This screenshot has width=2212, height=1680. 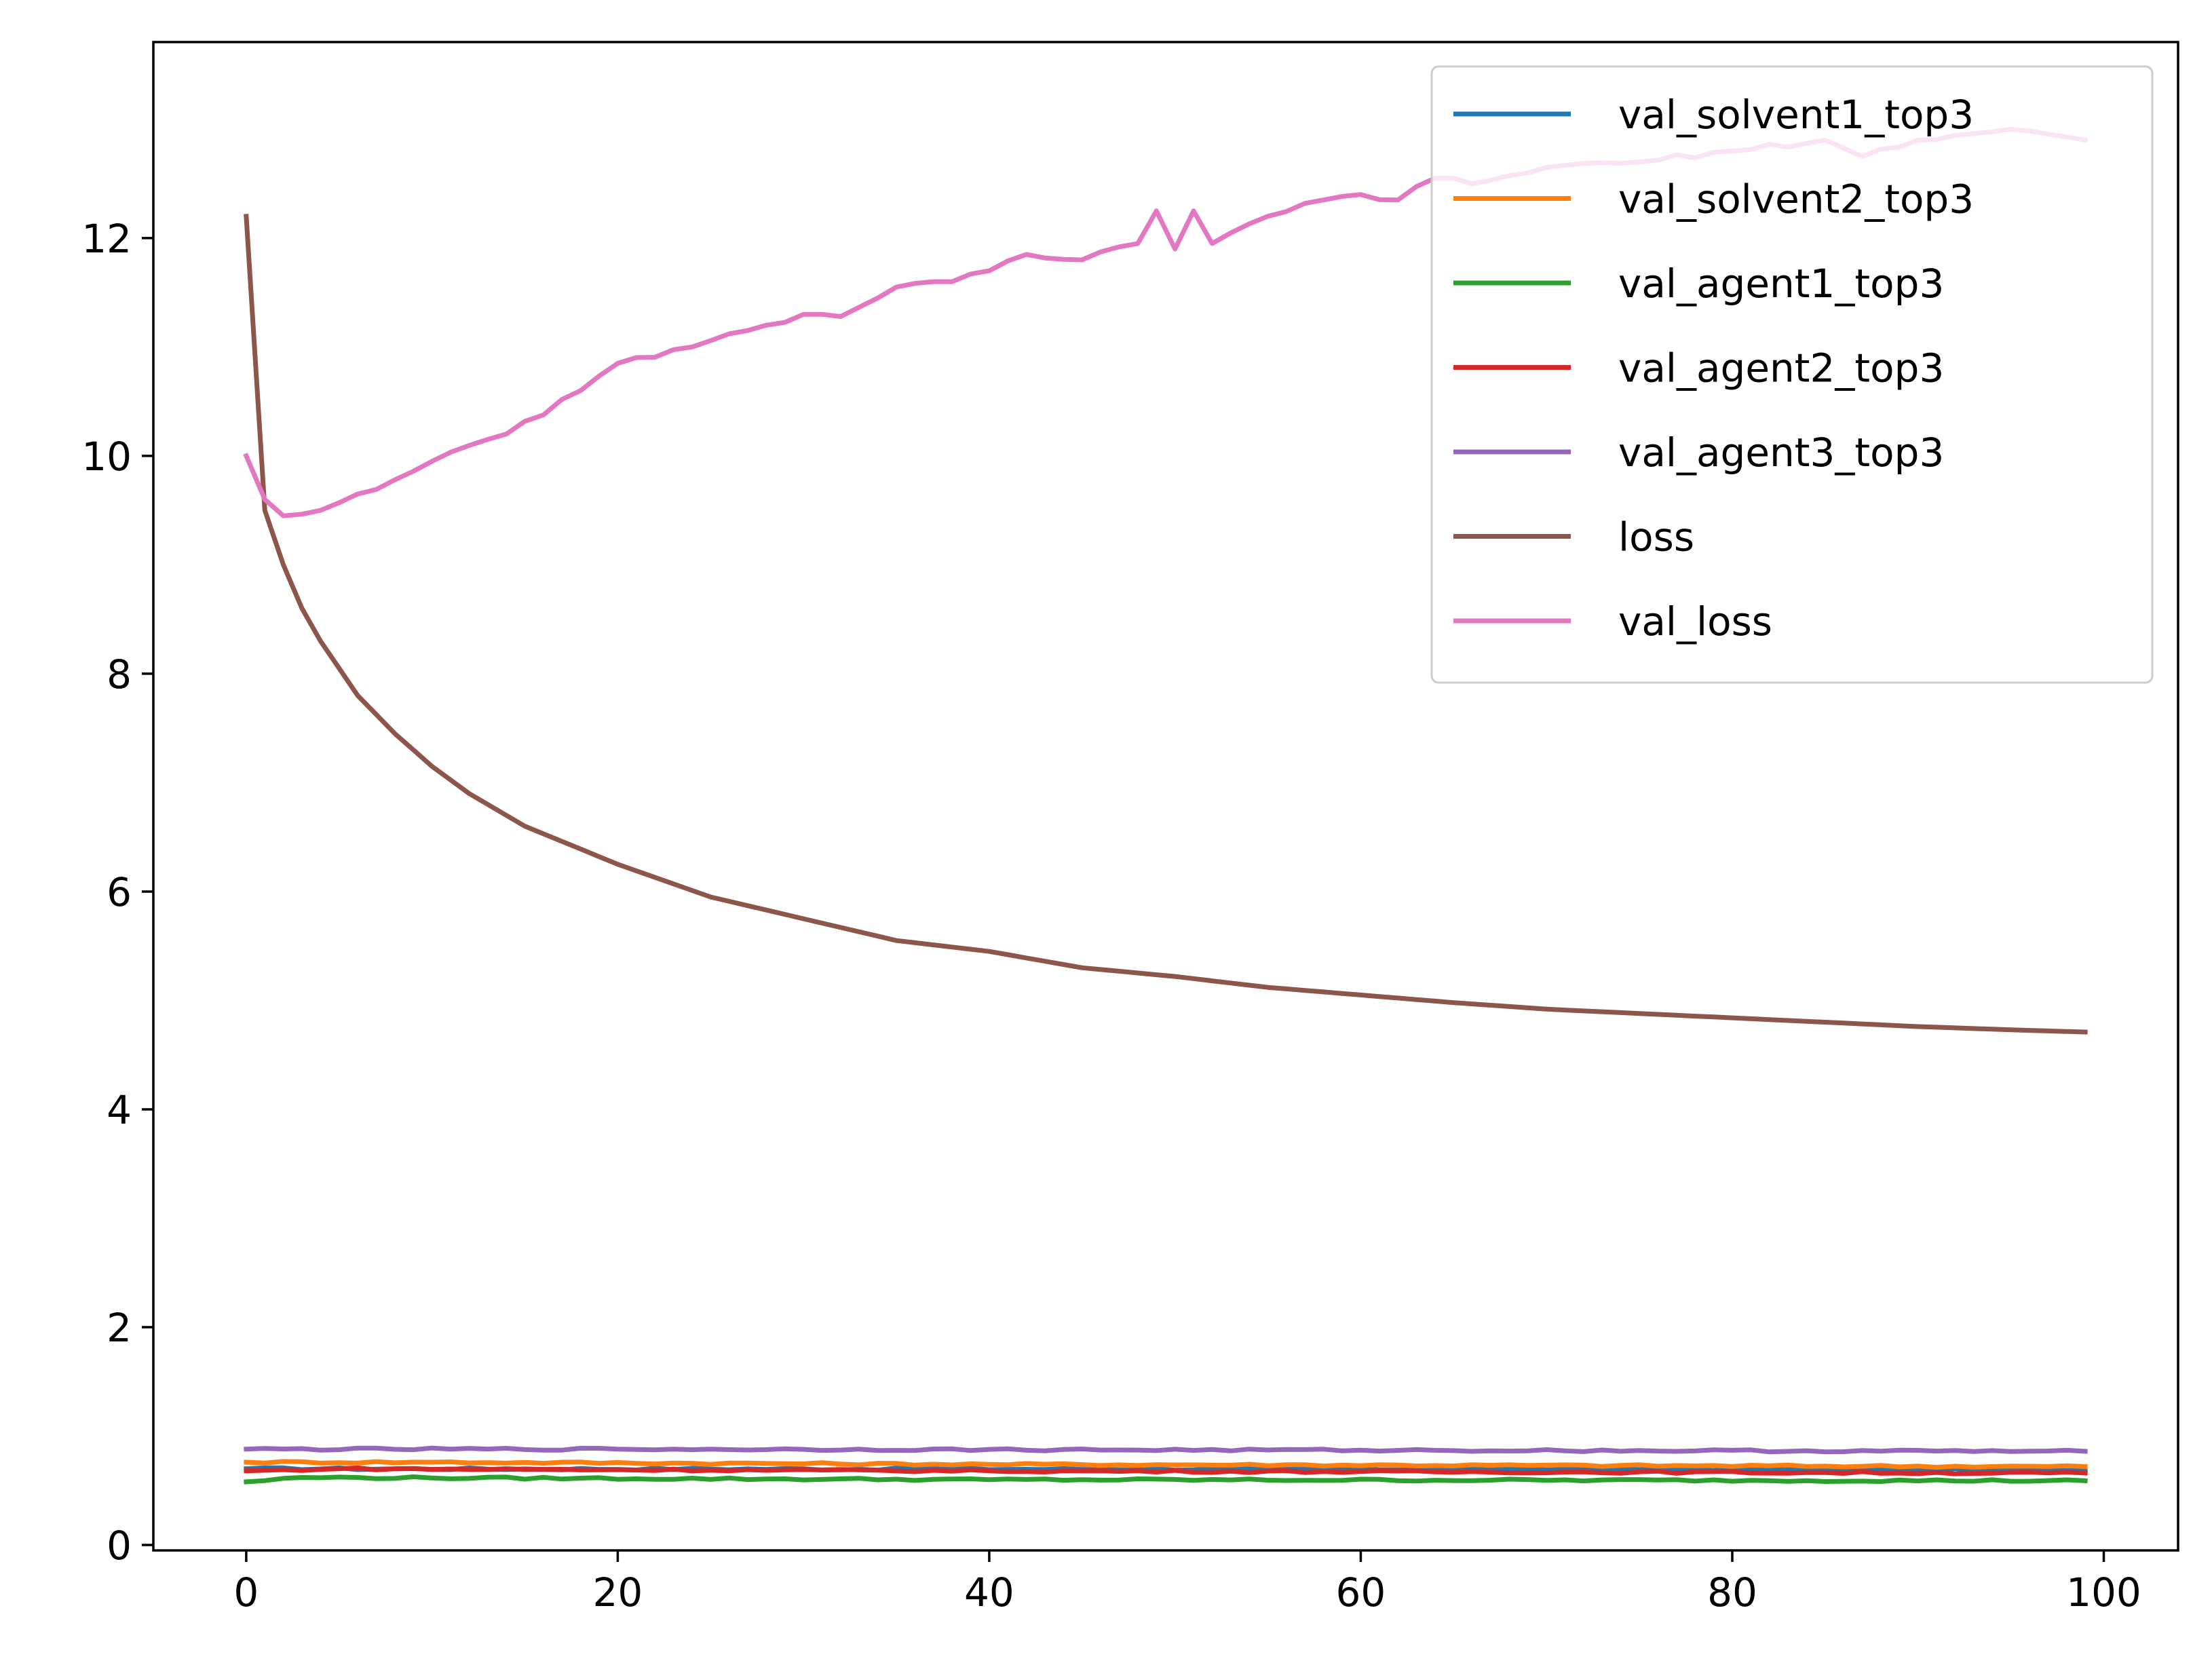 I want to click on legend-label-val-loss: val_loss, so click(x=1695, y=621).